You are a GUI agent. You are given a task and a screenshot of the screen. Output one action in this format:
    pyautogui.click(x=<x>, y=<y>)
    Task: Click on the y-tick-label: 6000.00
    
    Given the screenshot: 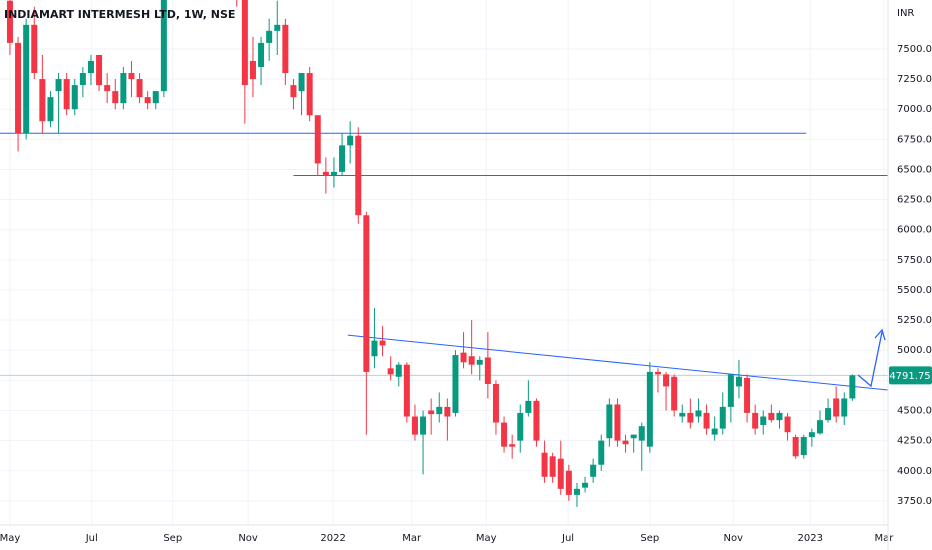 What is the action you would take?
    pyautogui.click(x=914, y=230)
    